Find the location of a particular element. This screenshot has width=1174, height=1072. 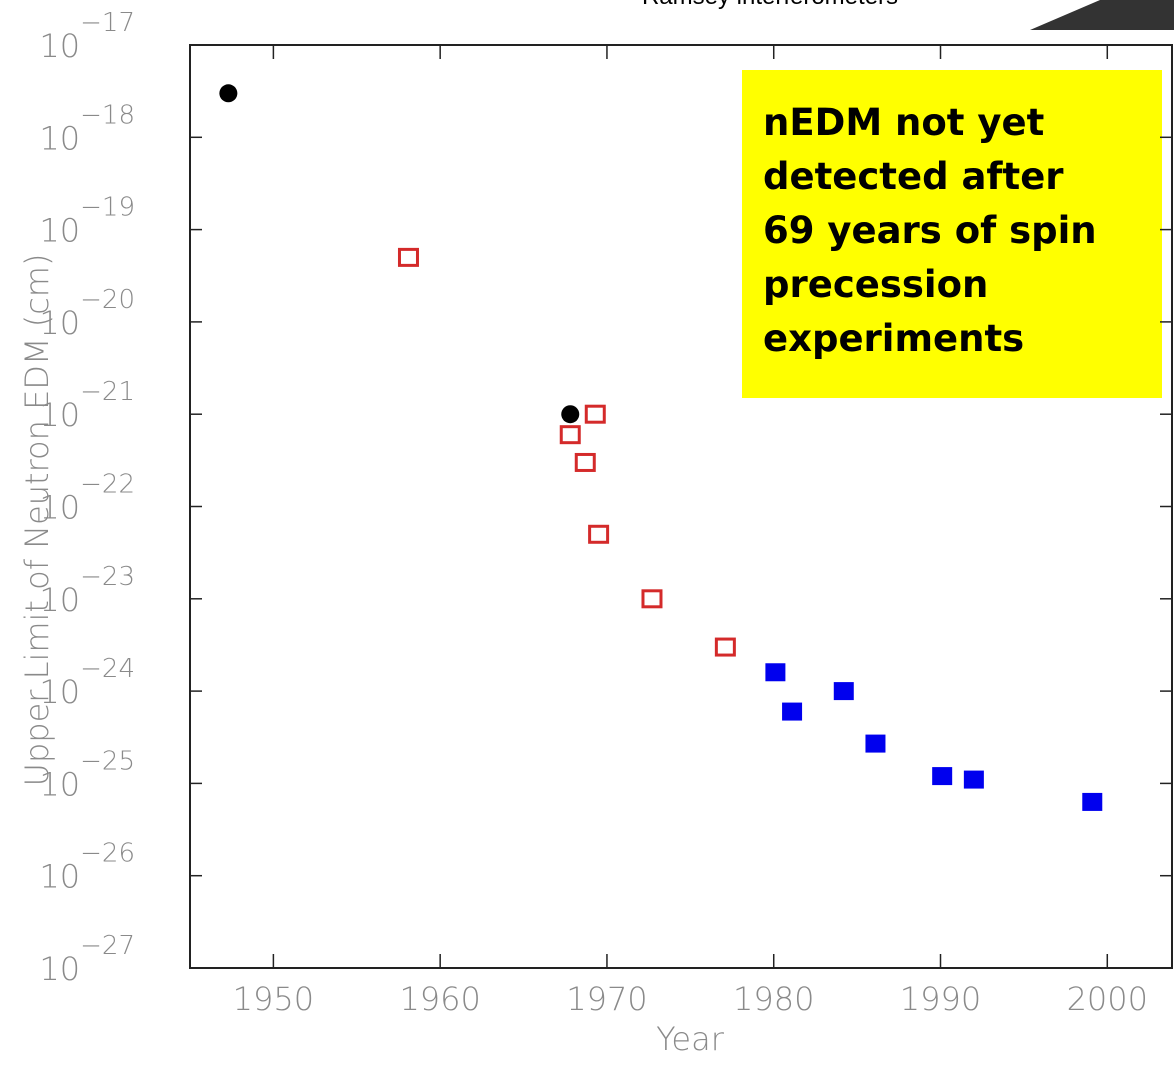

y-tick-label: 10−27 is located at coordinates (87, 959).